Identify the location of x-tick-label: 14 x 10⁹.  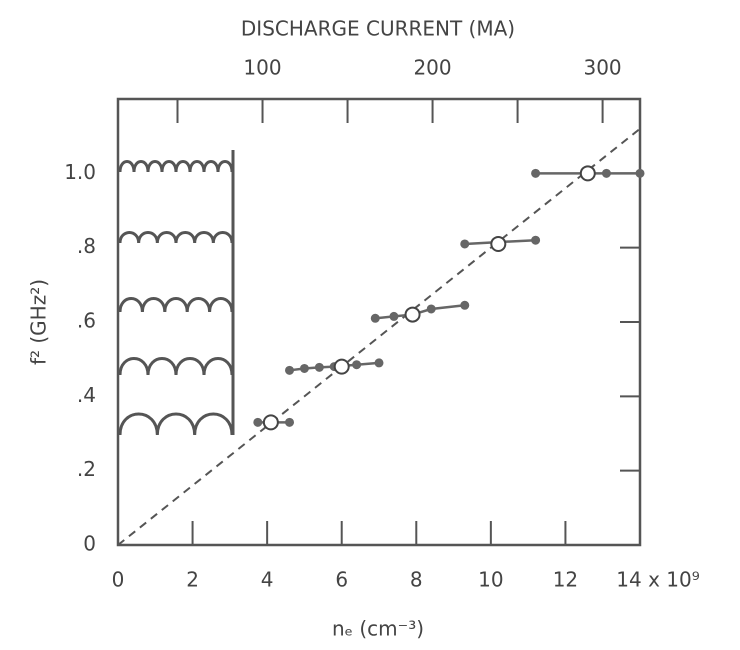
(657, 580).